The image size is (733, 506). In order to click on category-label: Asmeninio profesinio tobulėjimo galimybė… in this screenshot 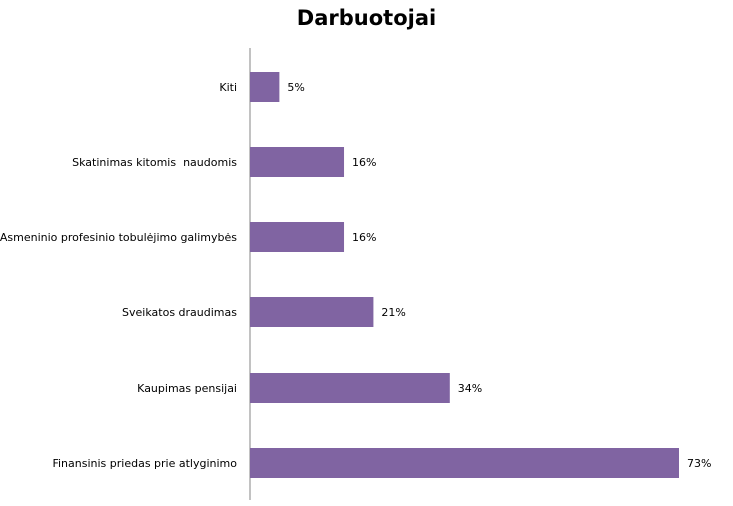, I will do `click(118, 237)`.